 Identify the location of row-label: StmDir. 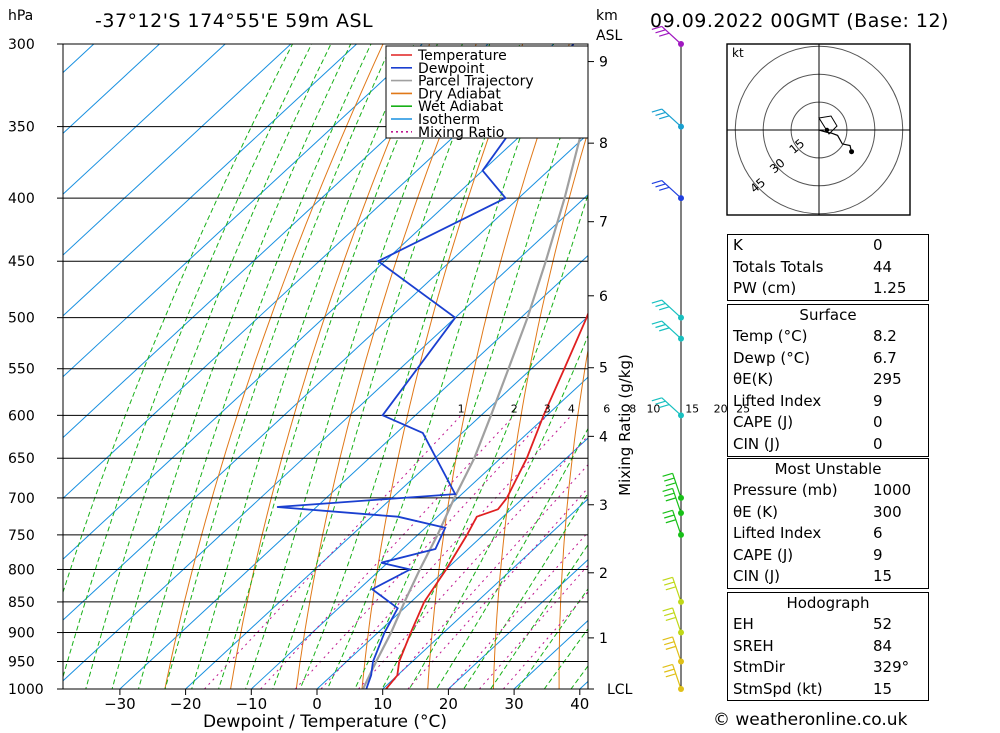
(759, 667).